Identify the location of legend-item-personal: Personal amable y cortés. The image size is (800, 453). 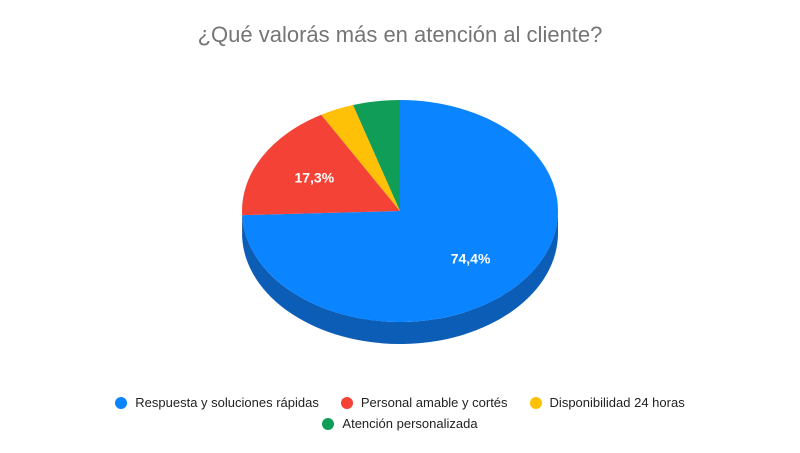
(424, 402).